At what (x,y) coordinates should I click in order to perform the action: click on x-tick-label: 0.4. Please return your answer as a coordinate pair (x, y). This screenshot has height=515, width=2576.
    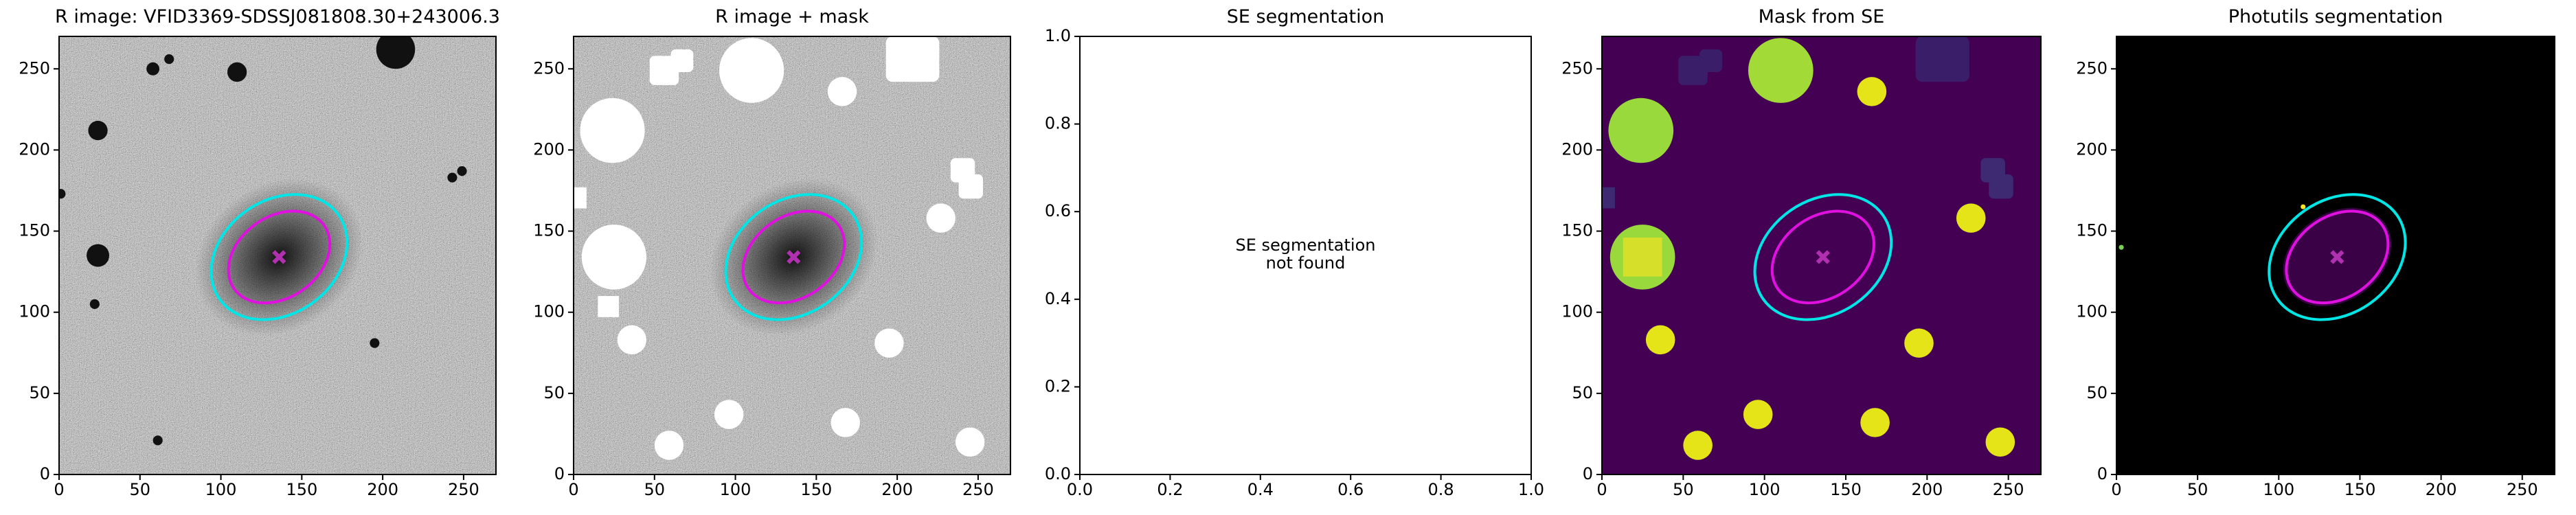
    Looking at the image, I should click on (1260, 489).